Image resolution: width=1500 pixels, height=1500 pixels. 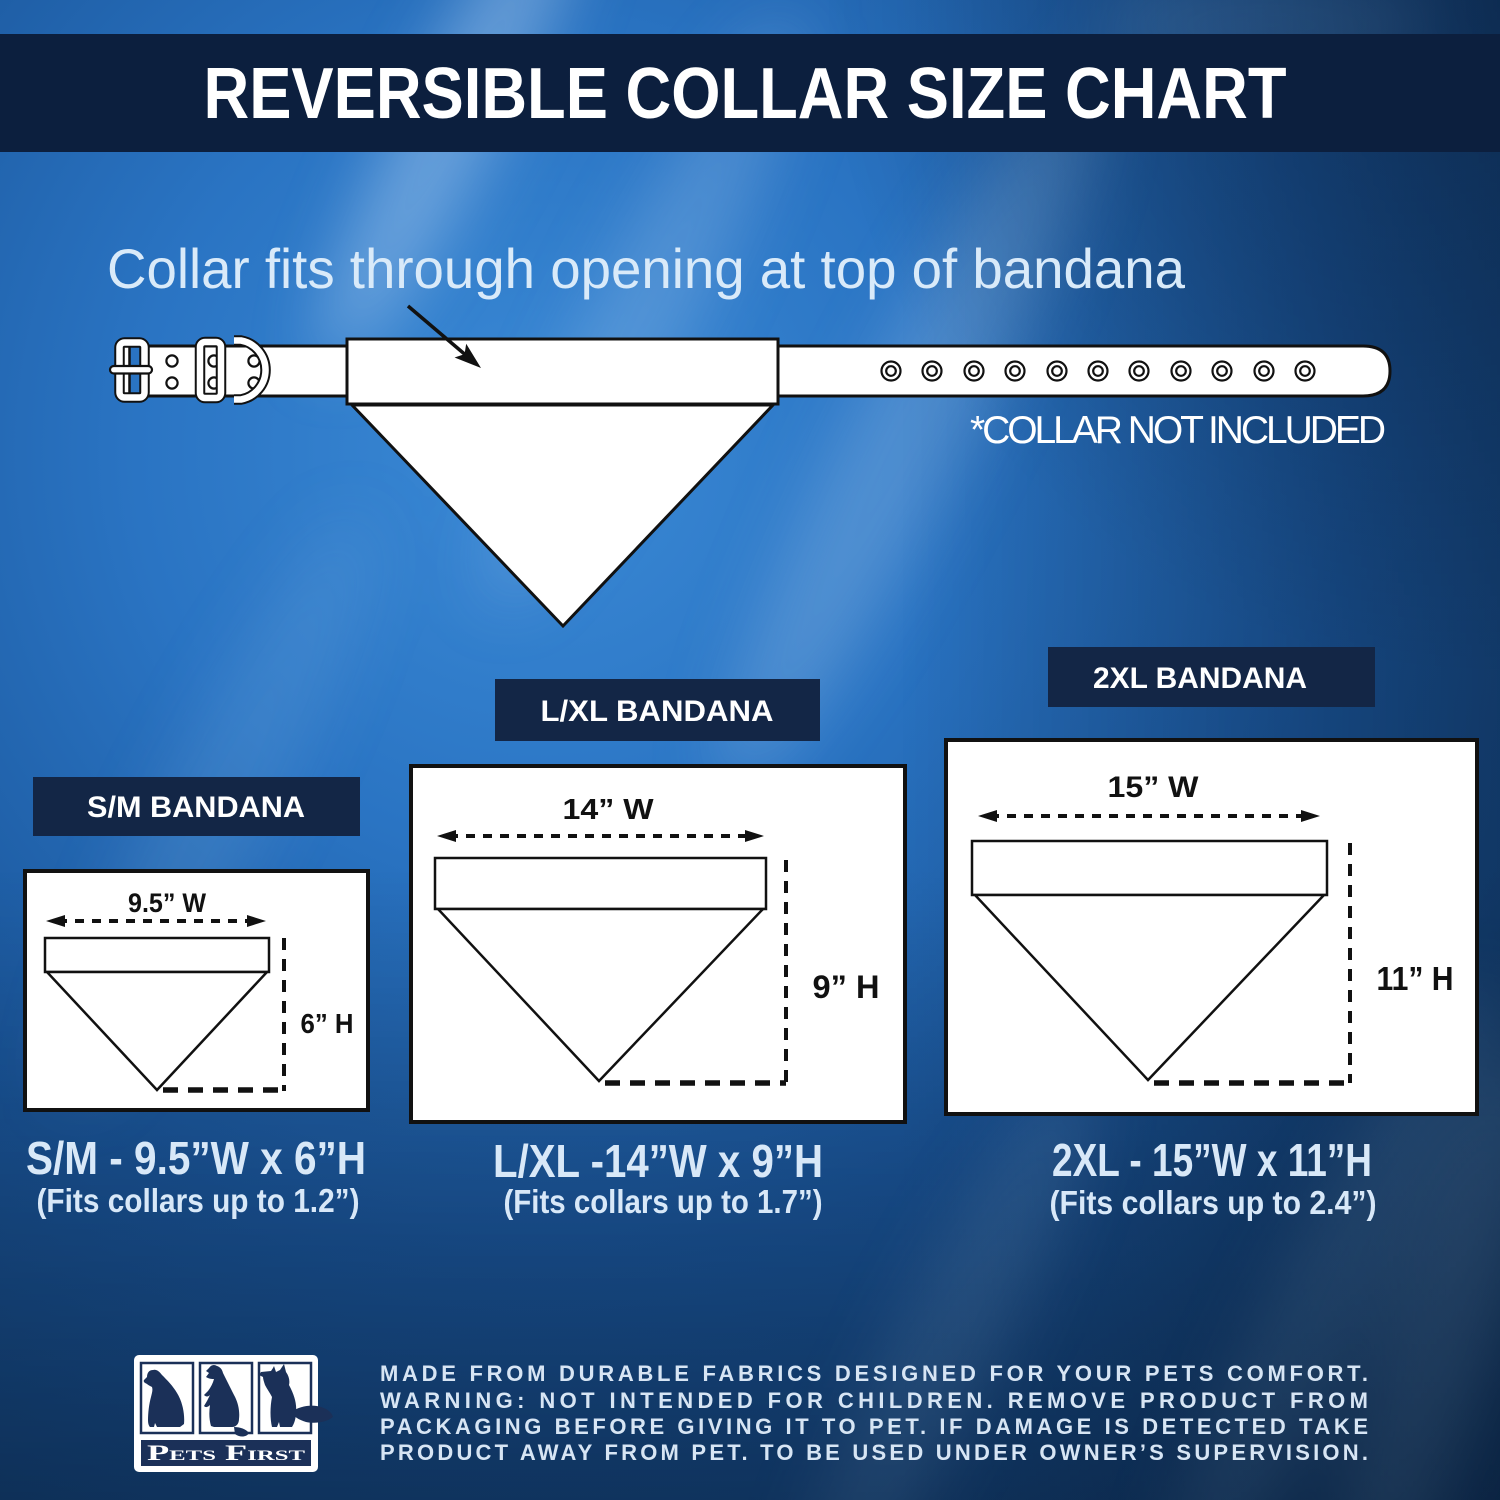 I want to click on svg-text: (Fits collars up to 1.2”), so click(x=198, y=1200).